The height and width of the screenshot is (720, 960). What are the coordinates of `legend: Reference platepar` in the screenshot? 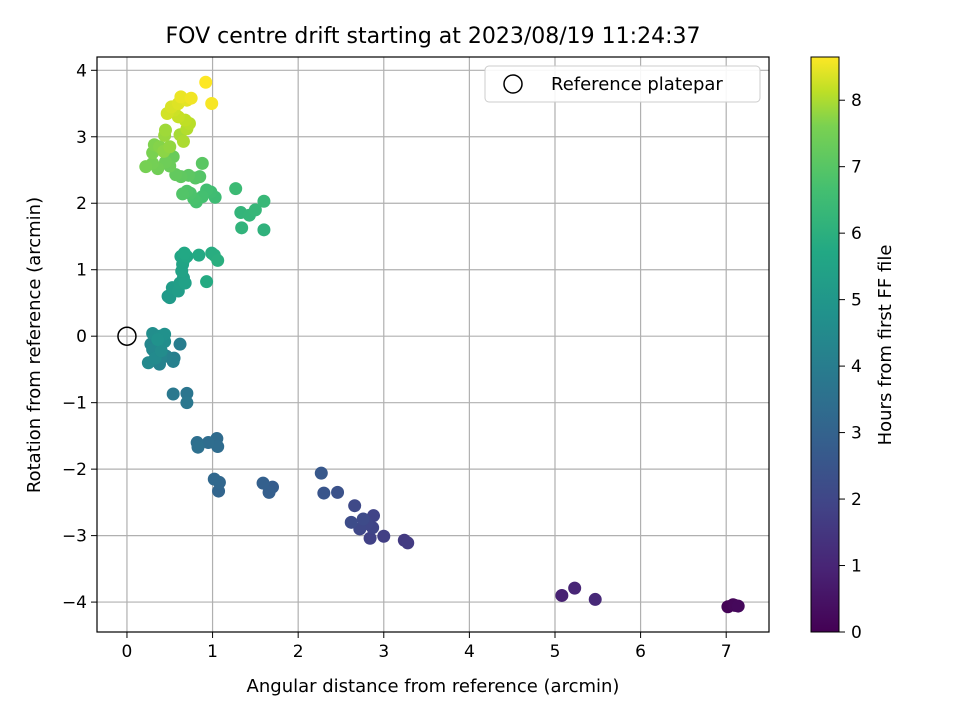 It's located at (622, 84).